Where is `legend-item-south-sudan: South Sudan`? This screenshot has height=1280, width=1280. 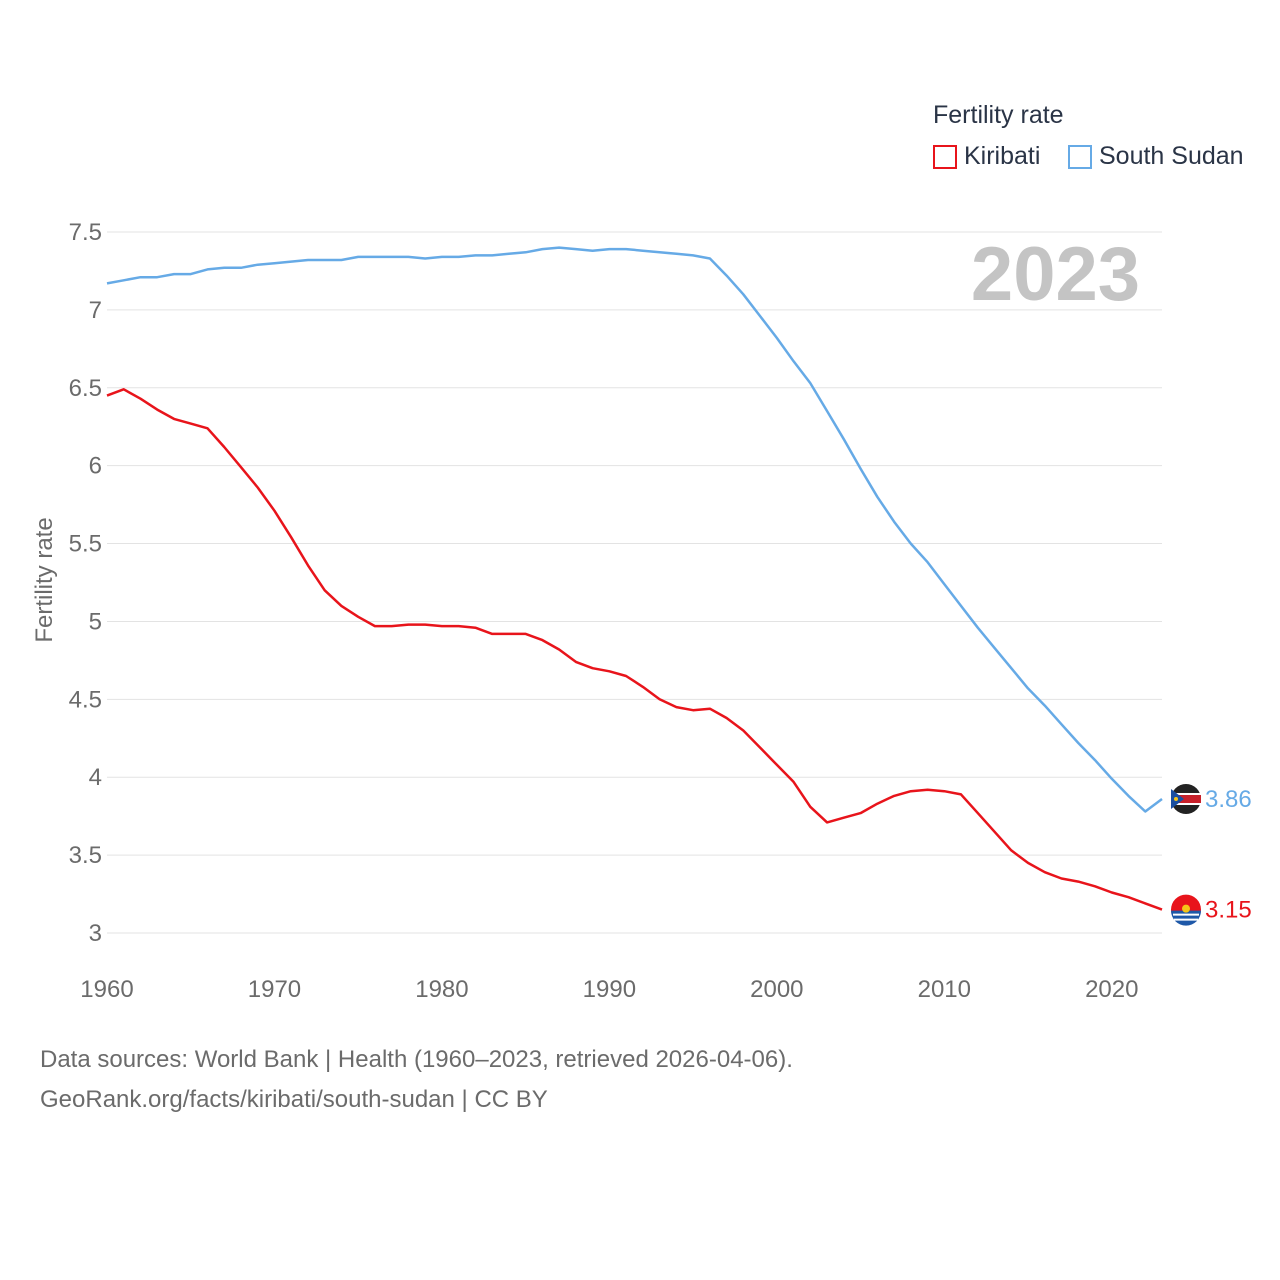 legend-item-south-sudan: South Sudan is located at coordinates (1156, 156).